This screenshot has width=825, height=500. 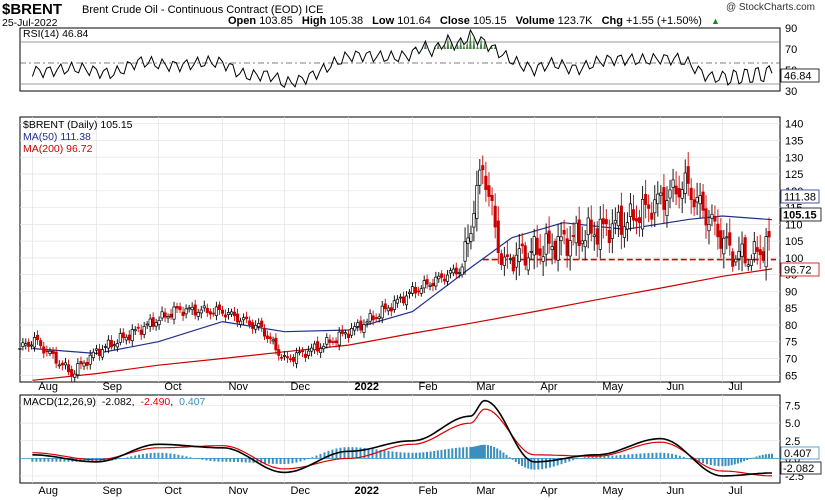 I want to click on last-price-label: 105.15, so click(x=800, y=216).